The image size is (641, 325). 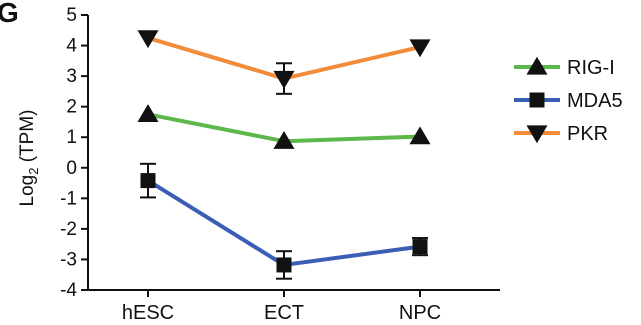 I want to click on y-tick-label: -4, so click(x=68, y=290).